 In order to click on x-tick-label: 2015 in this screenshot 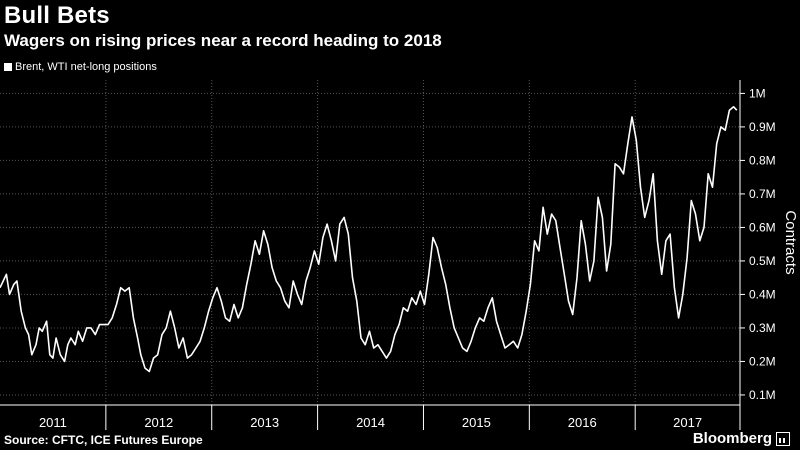, I will do `click(476, 422)`.